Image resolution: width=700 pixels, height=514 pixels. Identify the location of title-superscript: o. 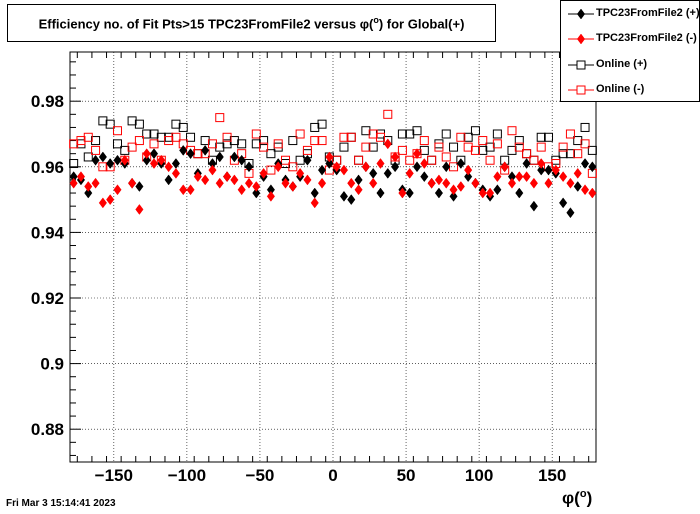
(376, 19).